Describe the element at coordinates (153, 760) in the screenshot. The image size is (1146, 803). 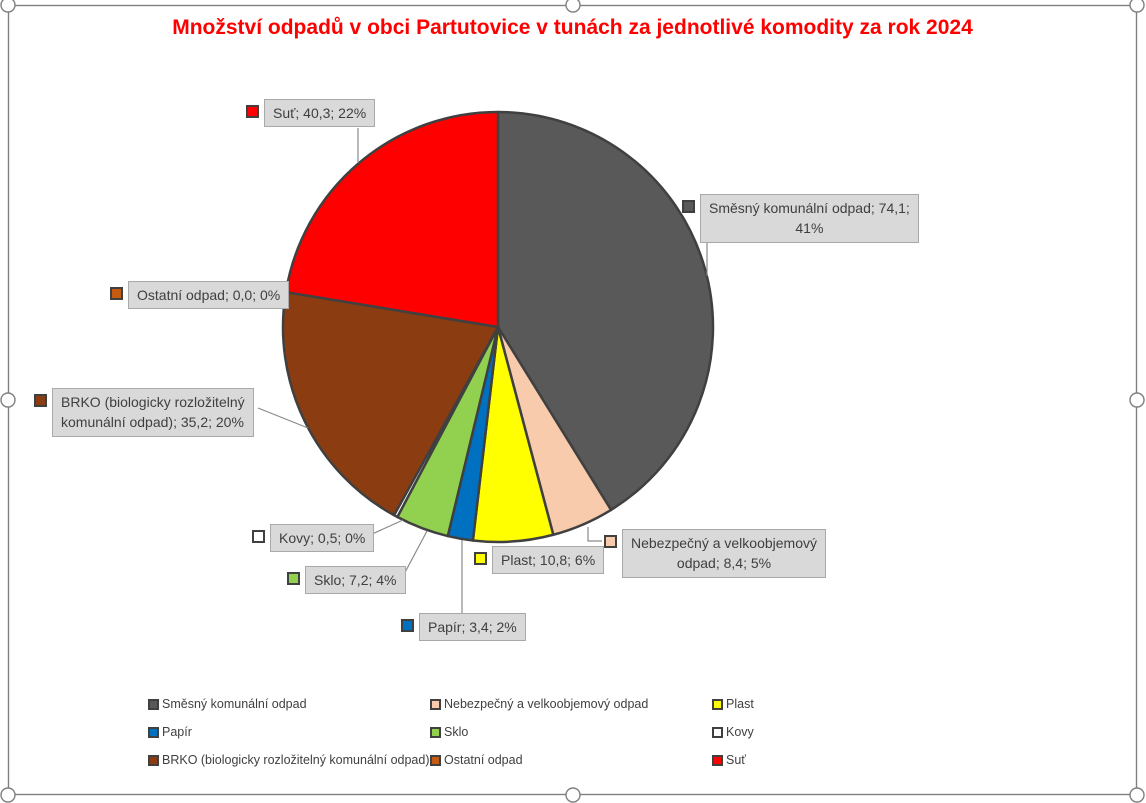
I see `legend-marker-brko-biologicky-rozlozitelny-kom` at that location.